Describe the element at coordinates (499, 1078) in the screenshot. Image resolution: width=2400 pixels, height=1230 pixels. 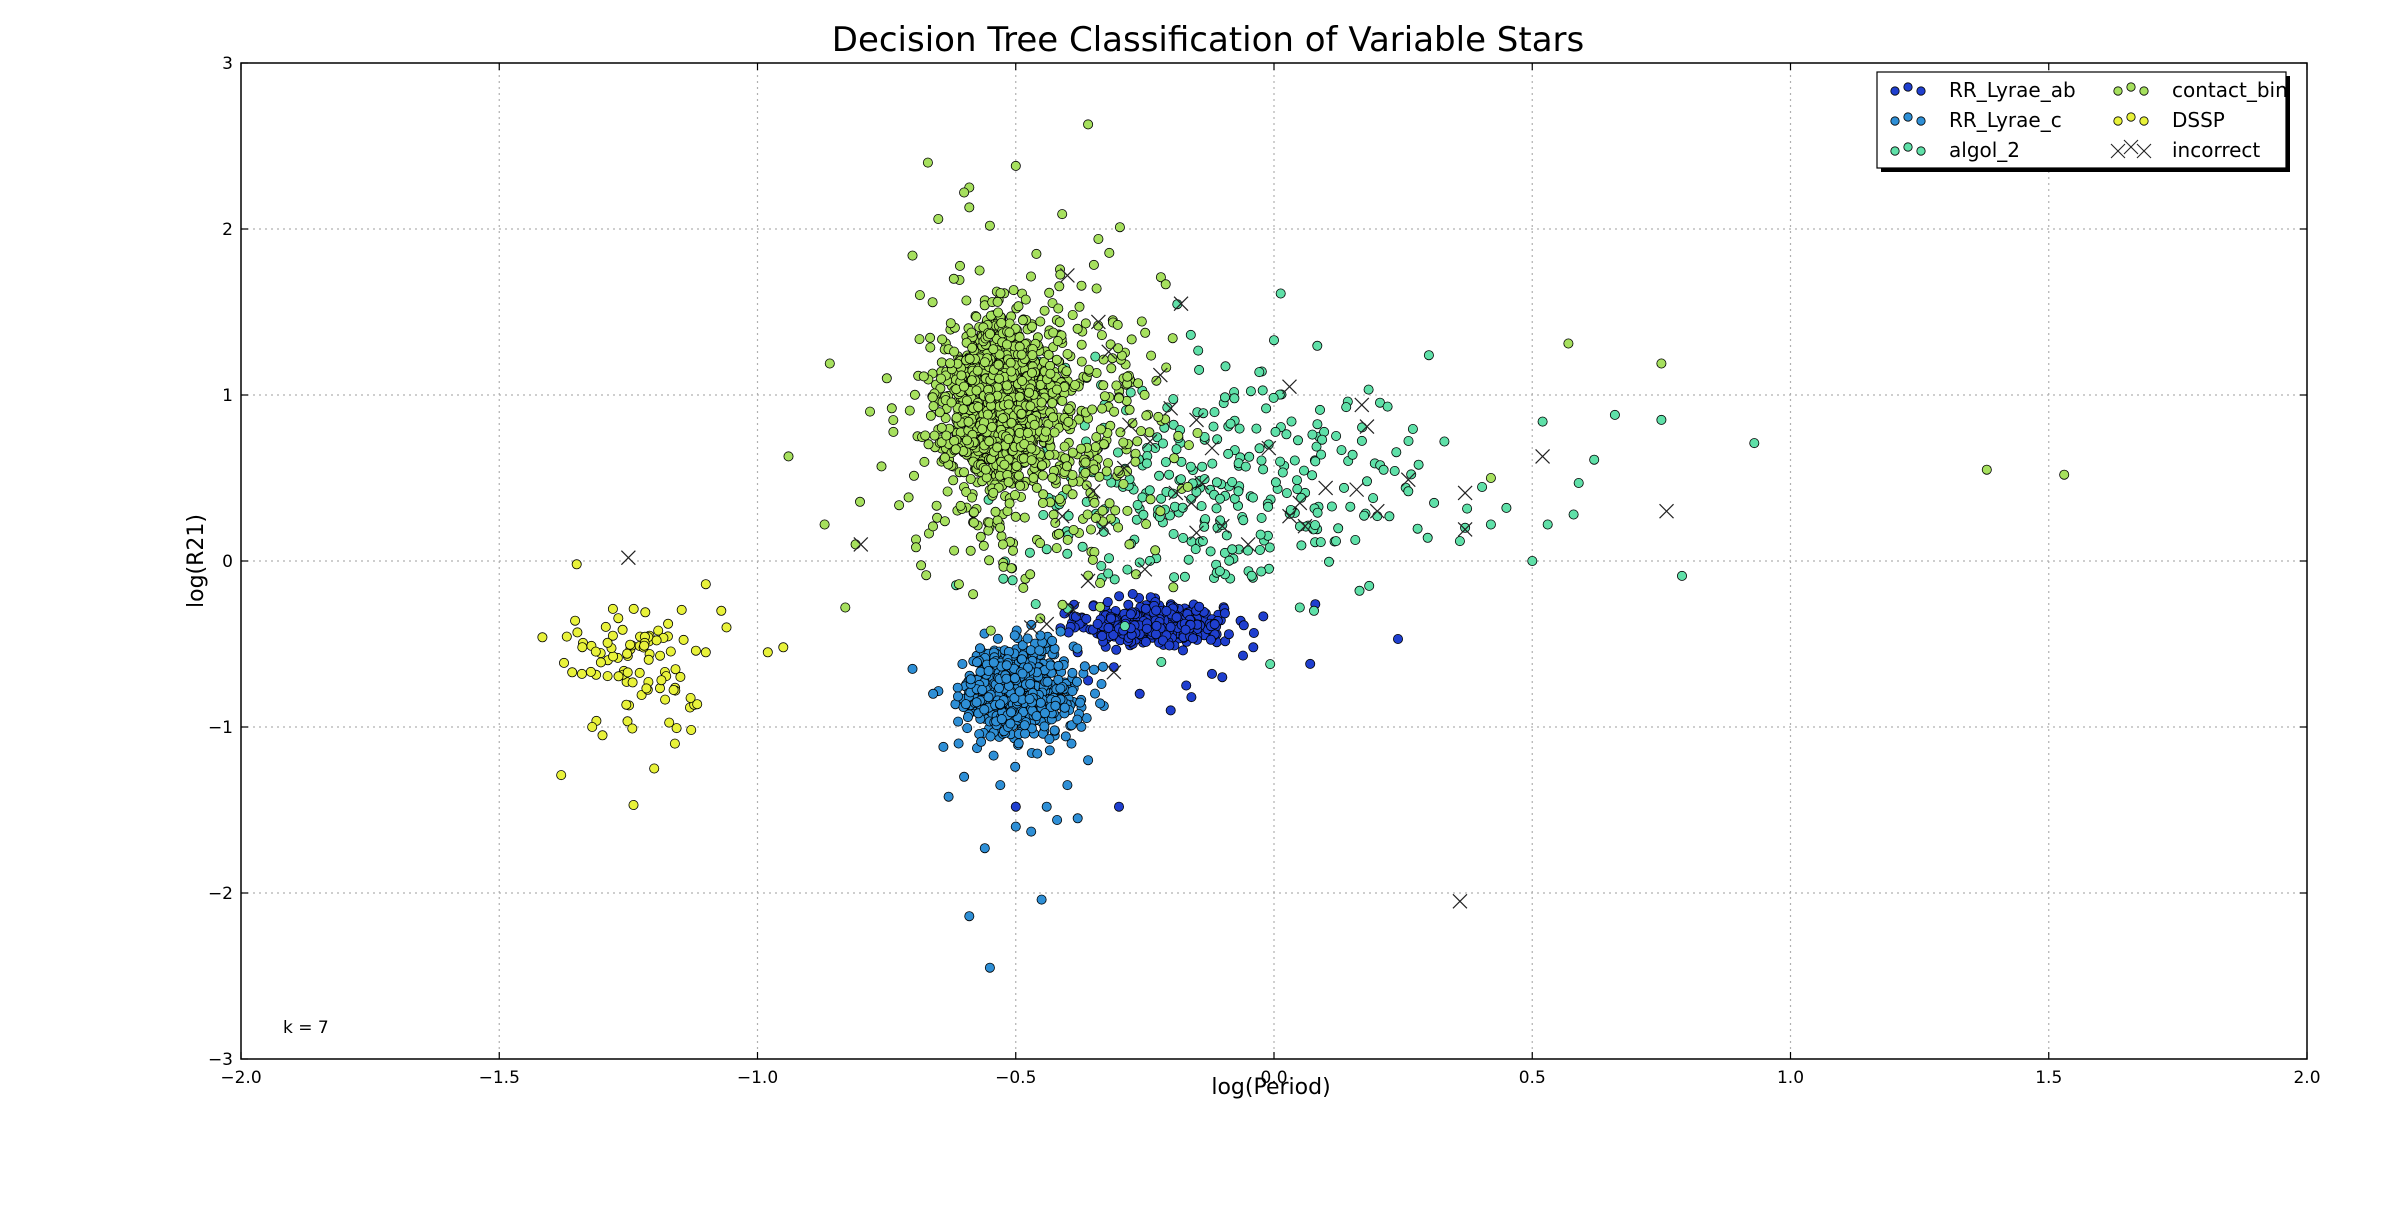
I see `x-tick-label: −1.5` at that location.